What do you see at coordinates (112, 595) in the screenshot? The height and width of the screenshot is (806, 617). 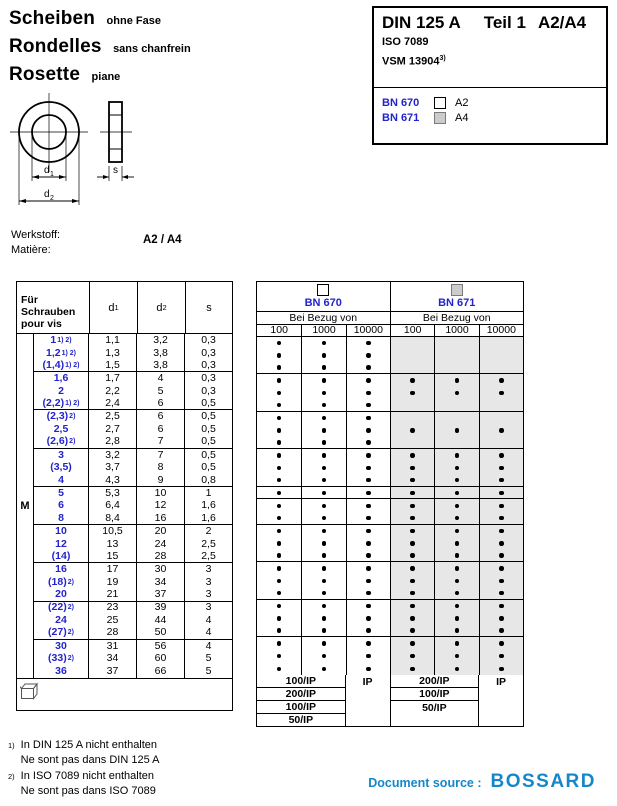 I see `d1-value-cell: 21` at bounding box center [112, 595].